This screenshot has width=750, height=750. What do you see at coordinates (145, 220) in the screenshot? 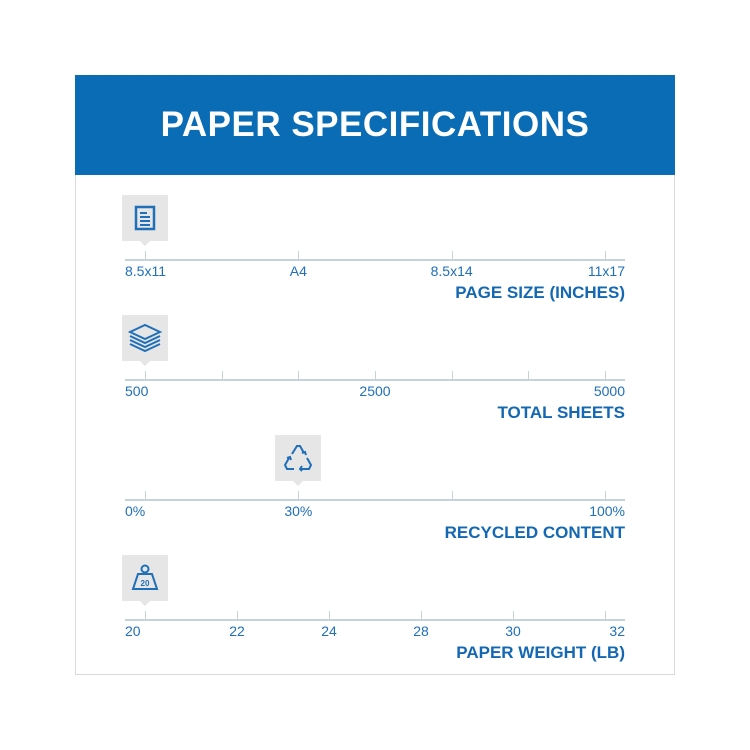
I see `document-icon` at bounding box center [145, 220].